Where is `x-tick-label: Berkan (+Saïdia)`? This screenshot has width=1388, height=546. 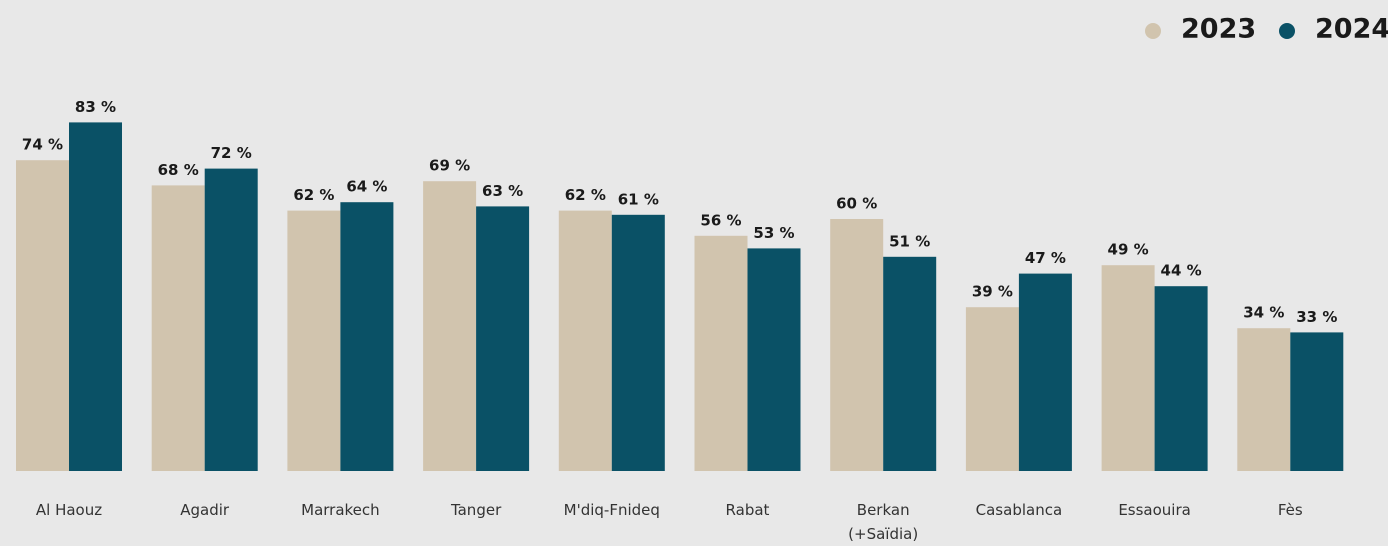 x-tick-label: Berkan (+Saïdia) is located at coordinates (883, 522).